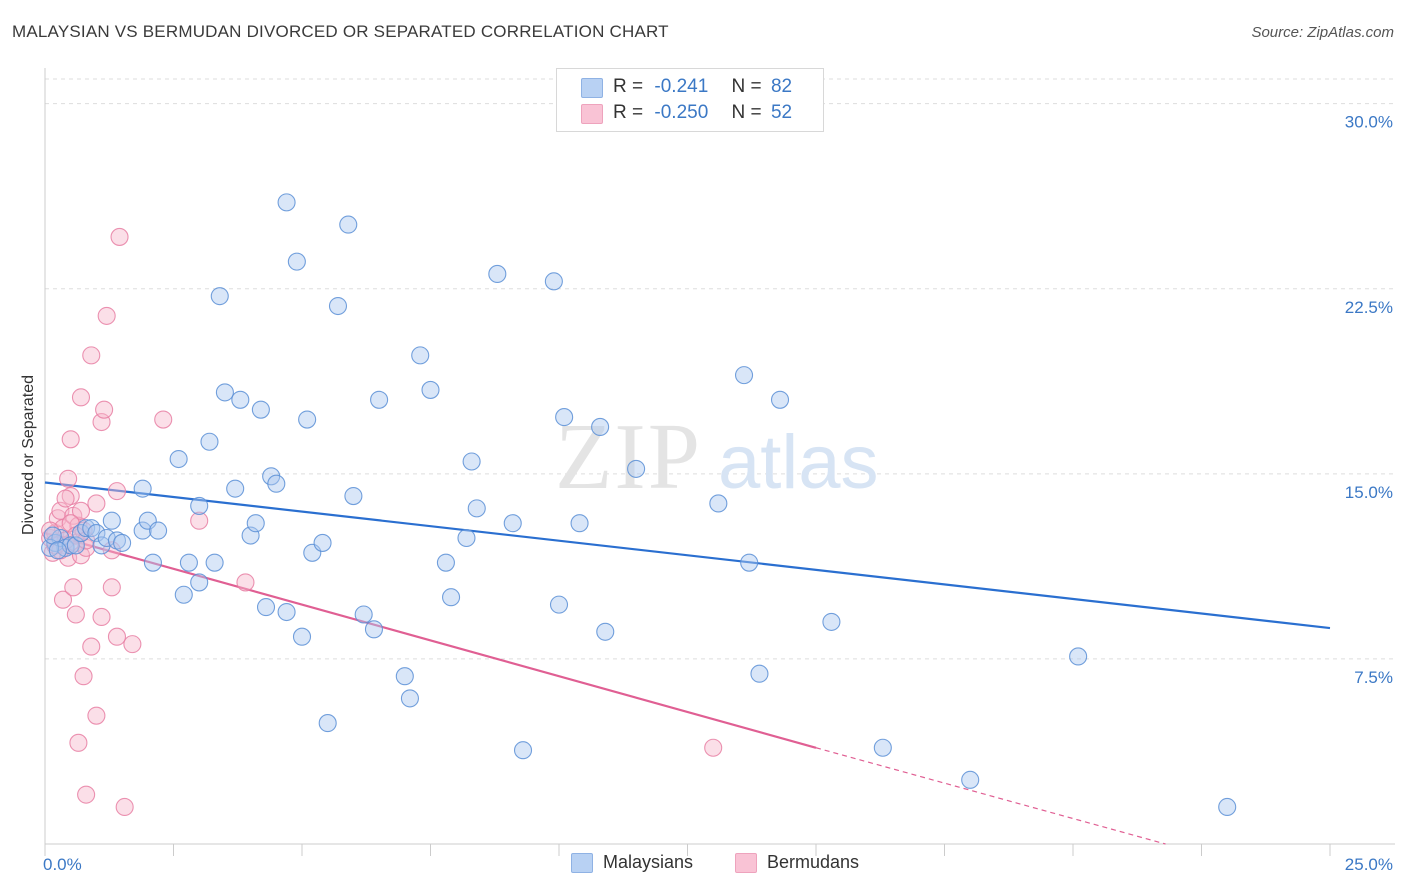 The image size is (1406, 892). I want to click on legend-swatch-malaysians, so click(592, 88).